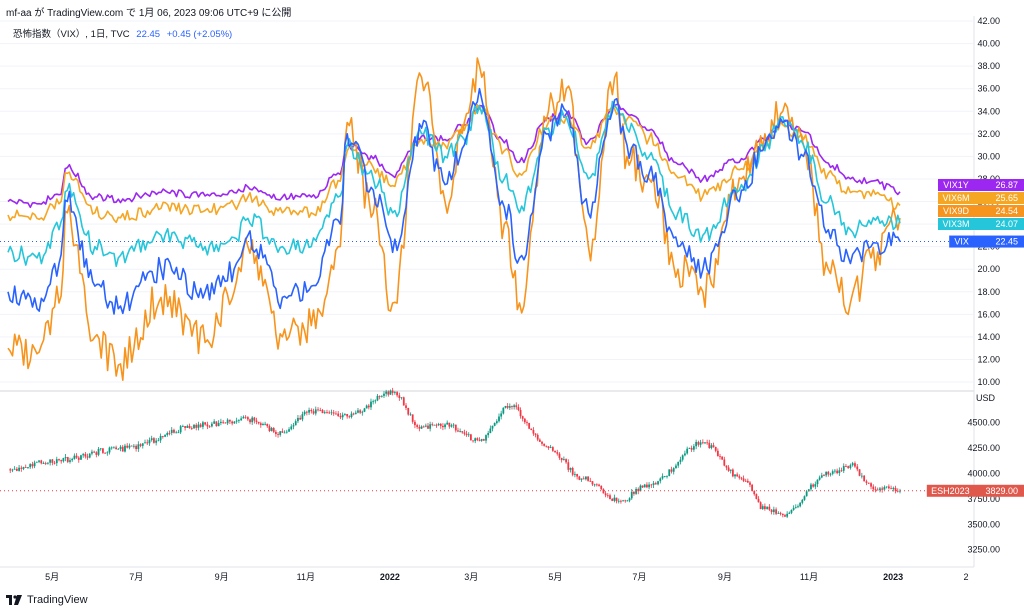  Describe the element at coordinates (981, 224) in the screenshot. I see `last-value-tag-vix3m: VIX3M 24.07` at that location.